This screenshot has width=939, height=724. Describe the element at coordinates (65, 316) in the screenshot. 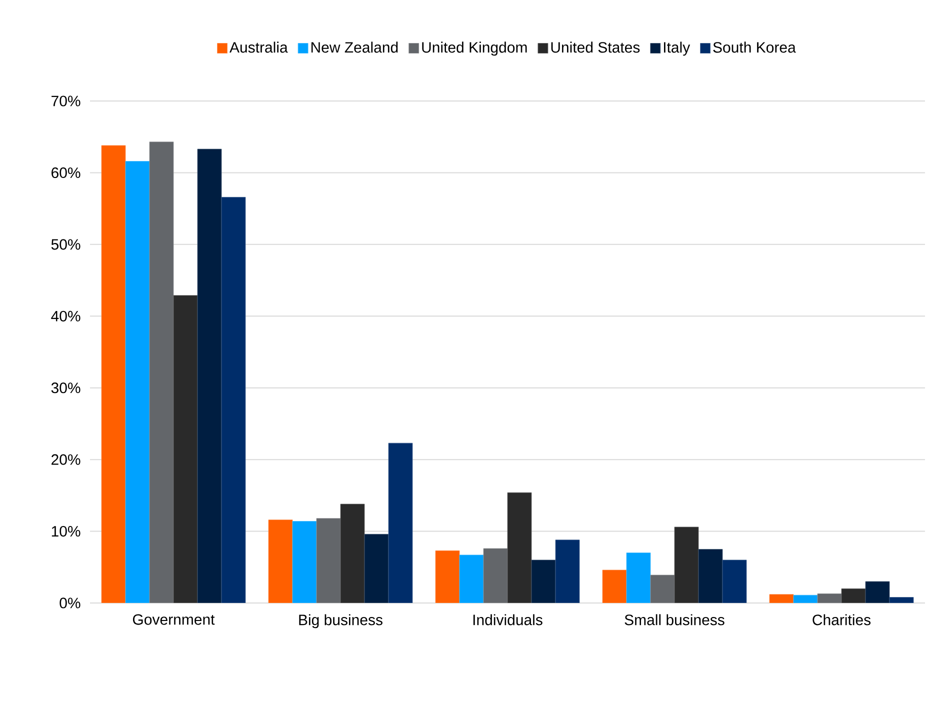

I see `y-tick-label: 40%` at that location.